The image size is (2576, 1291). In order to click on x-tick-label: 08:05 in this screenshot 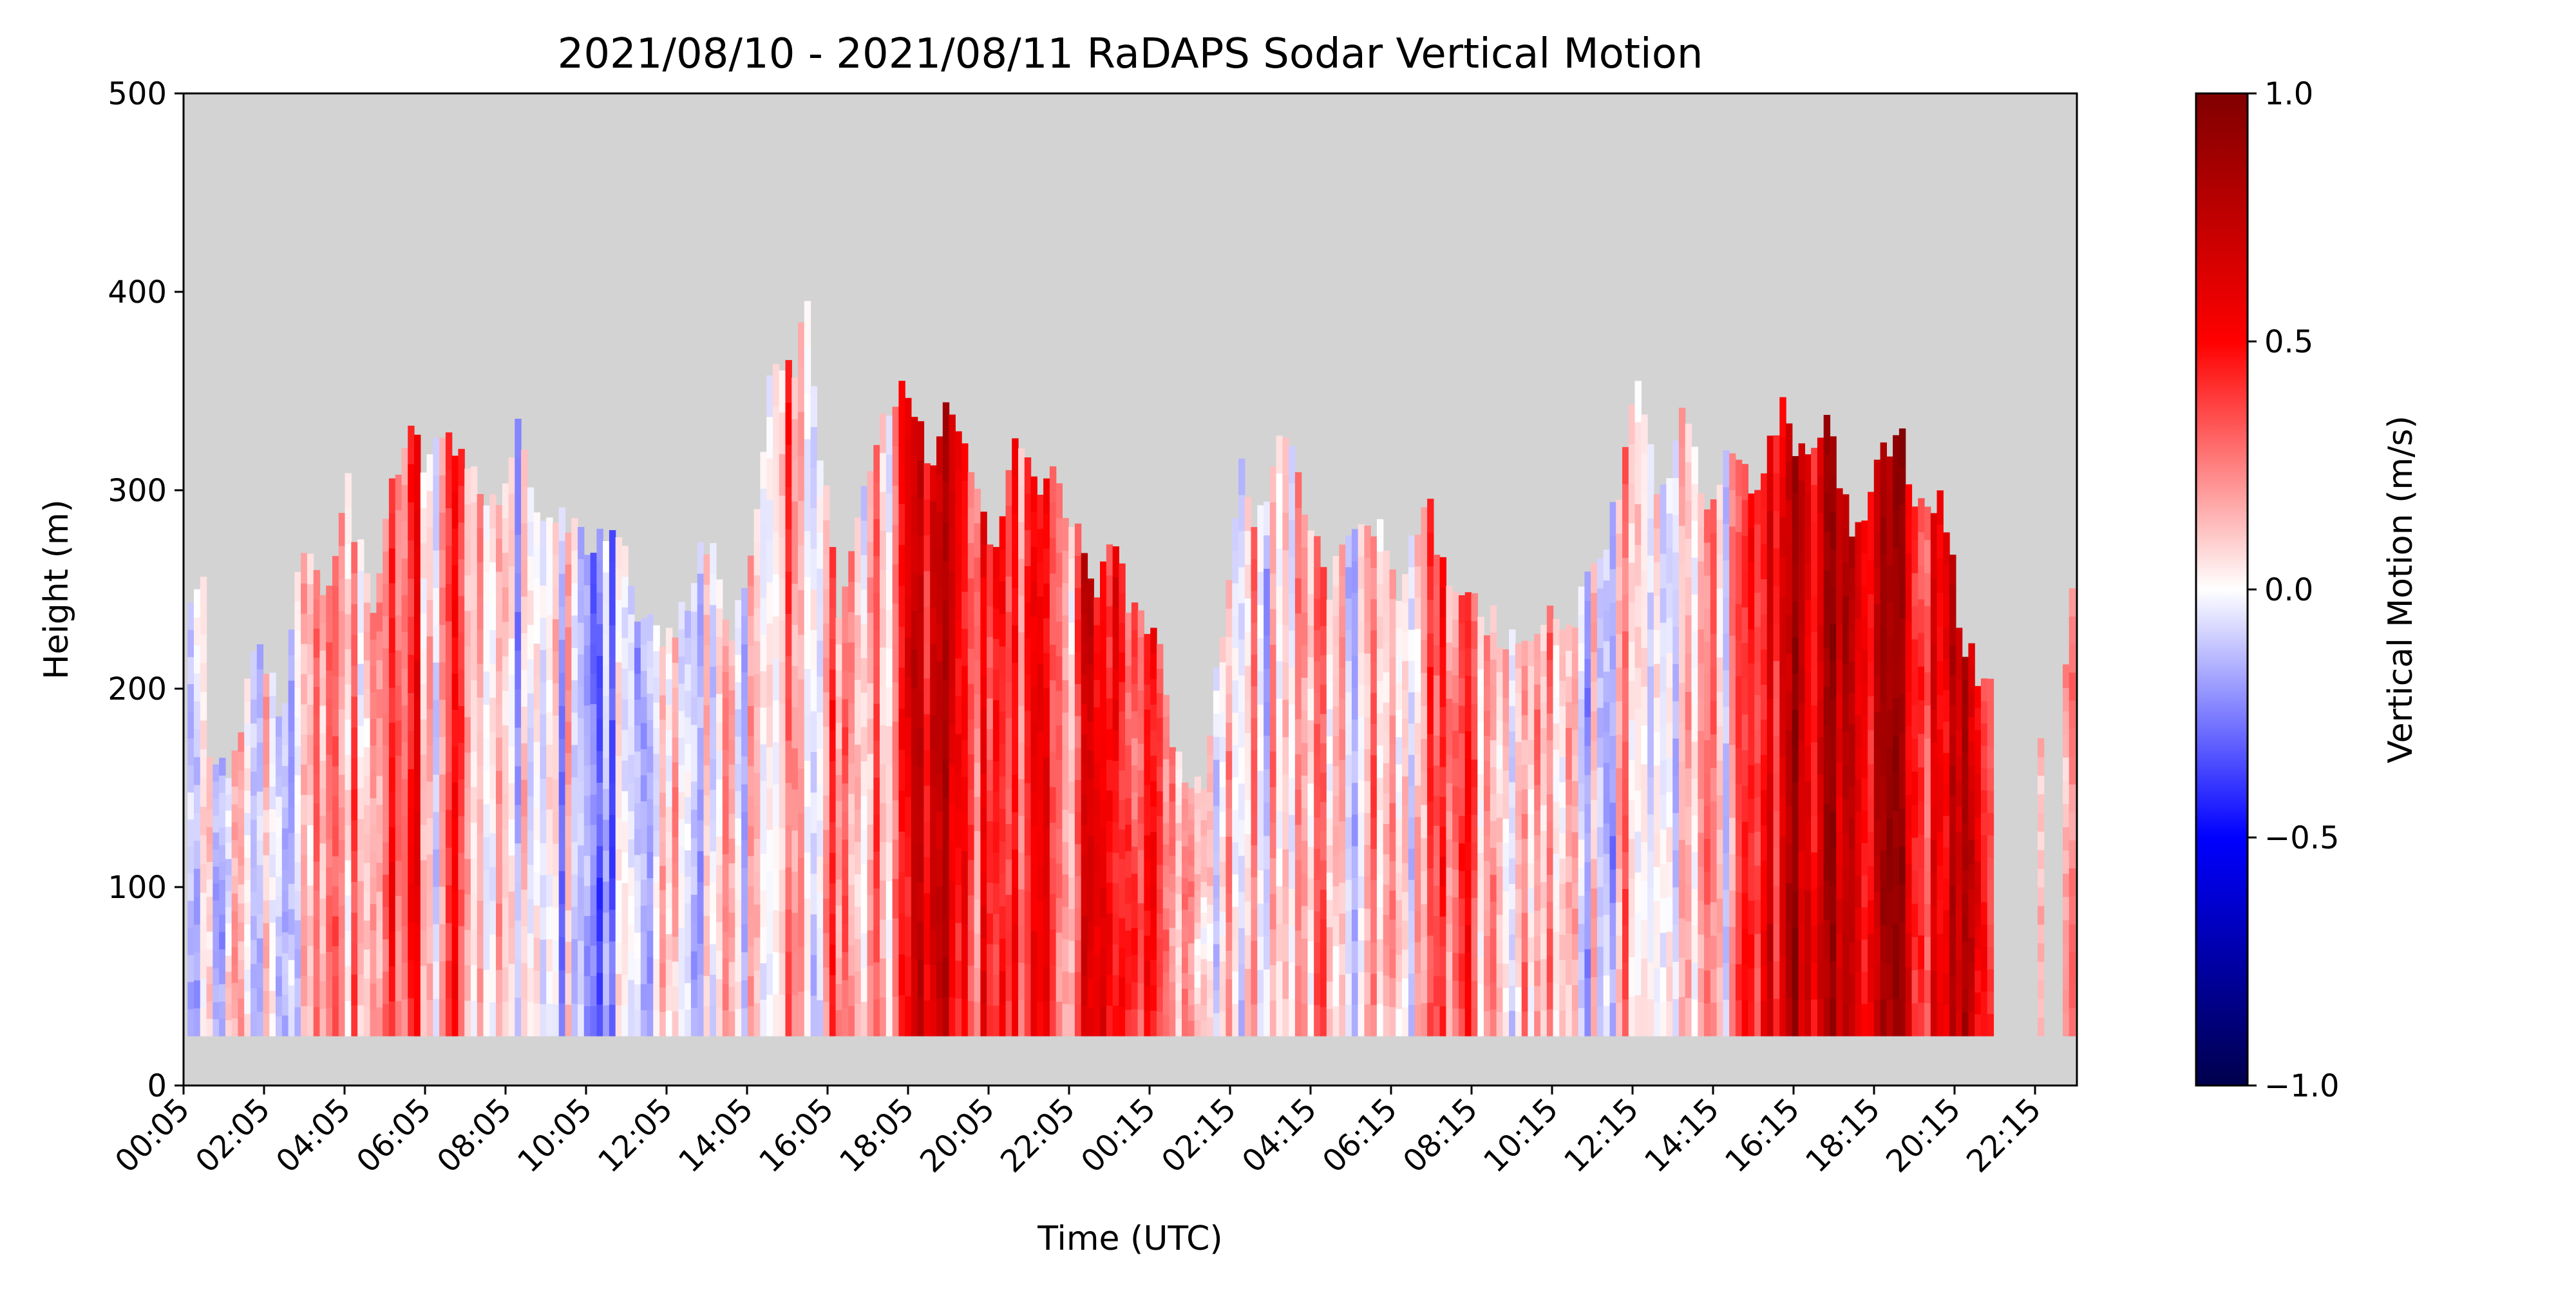, I will do `click(474, 1135)`.